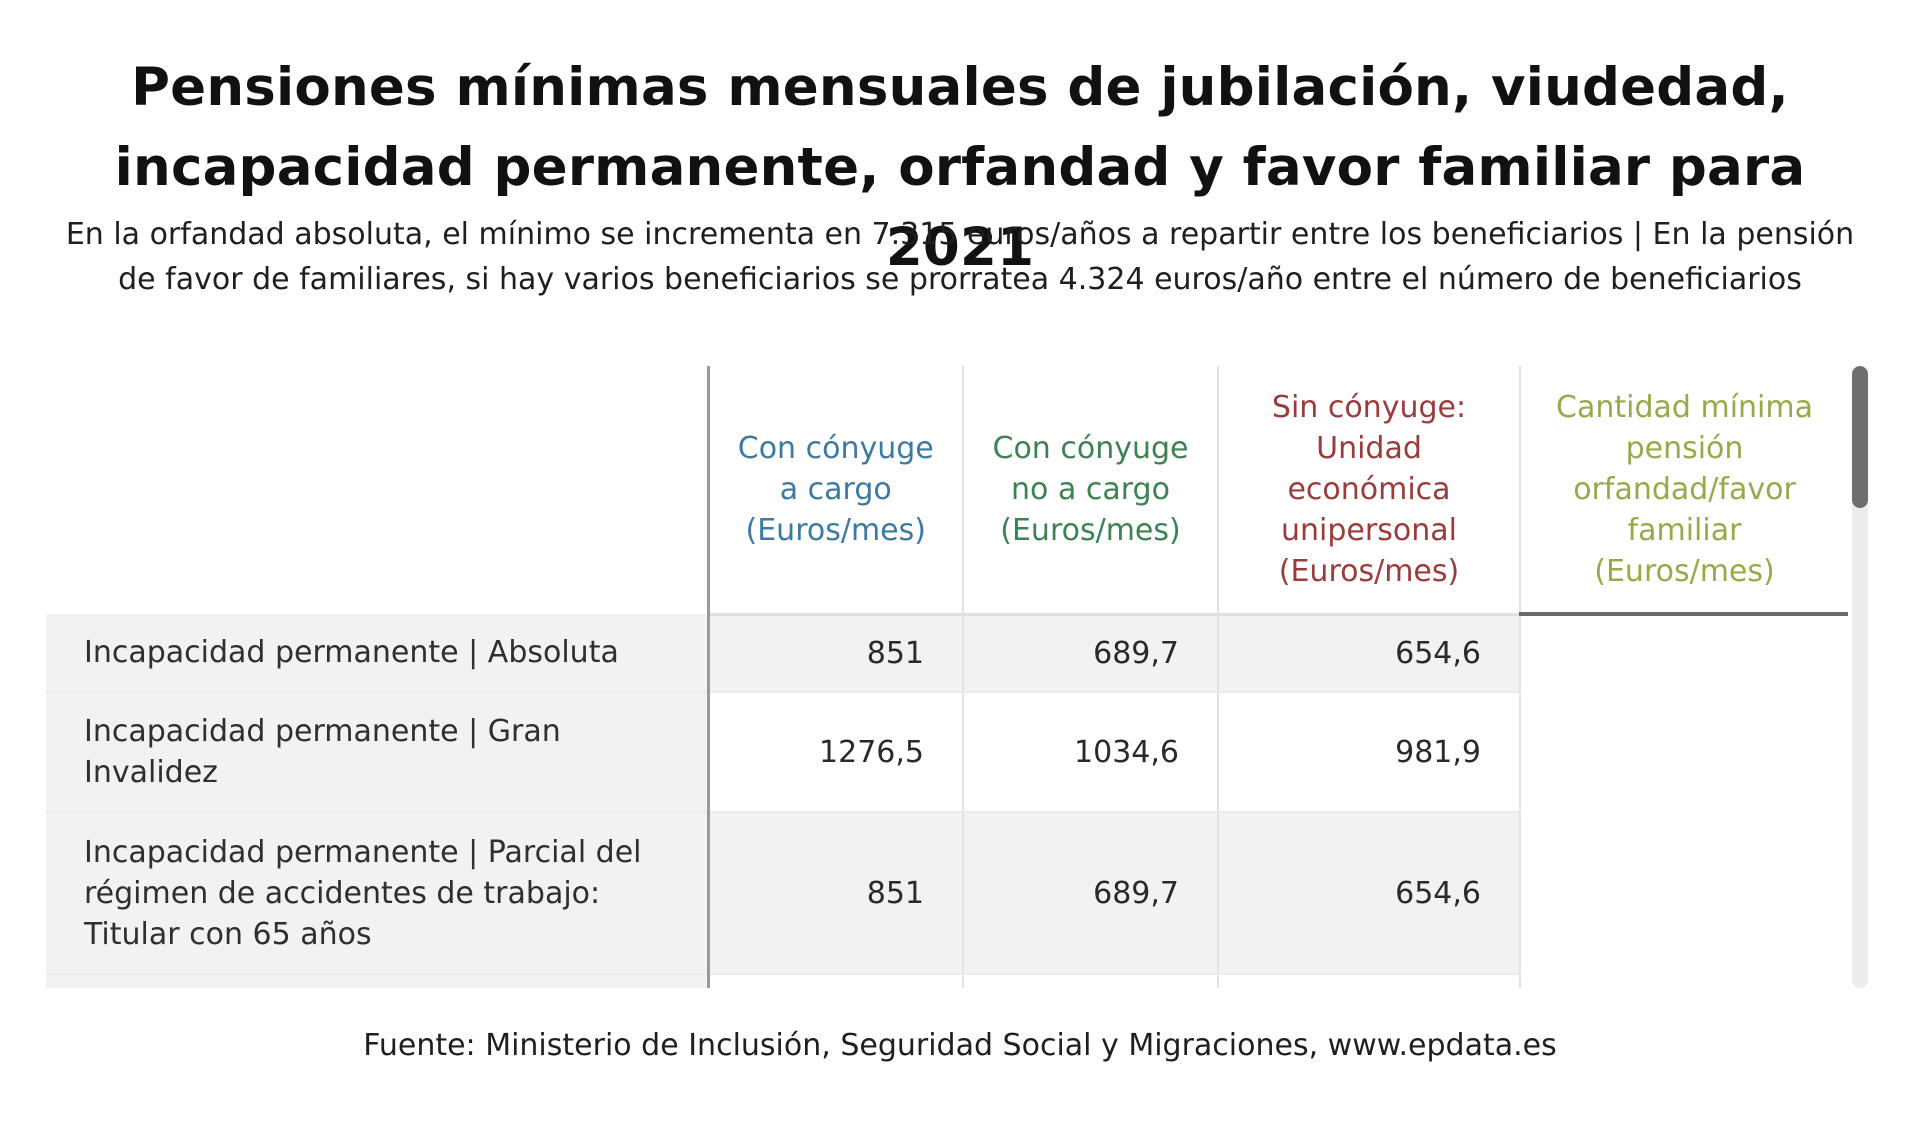  Describe the element at coordinates (836, 752) in the screenshot. I see `cell-con-conyuge-a-cargo: 1276,5` at that location.